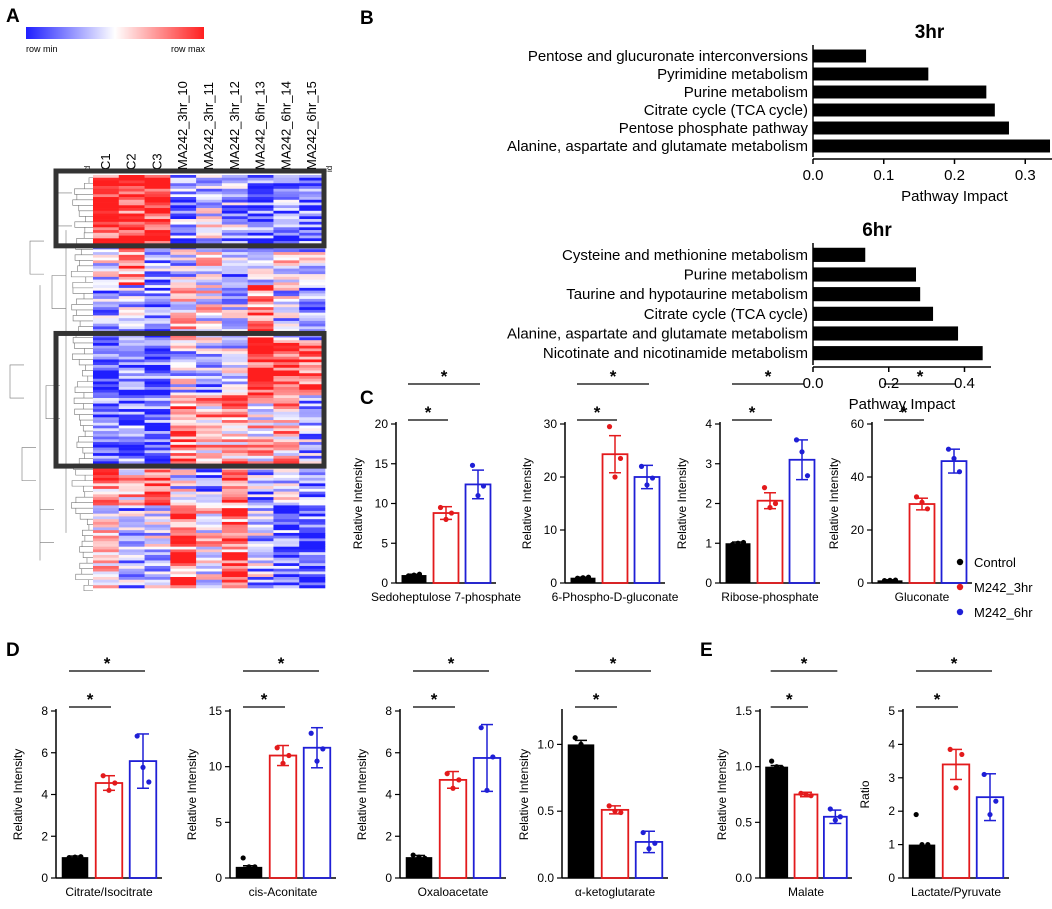  What do you see at coordinates (453, 828) in the screenshot?
I see `bar-3hr` at bounding box center [453, 828].